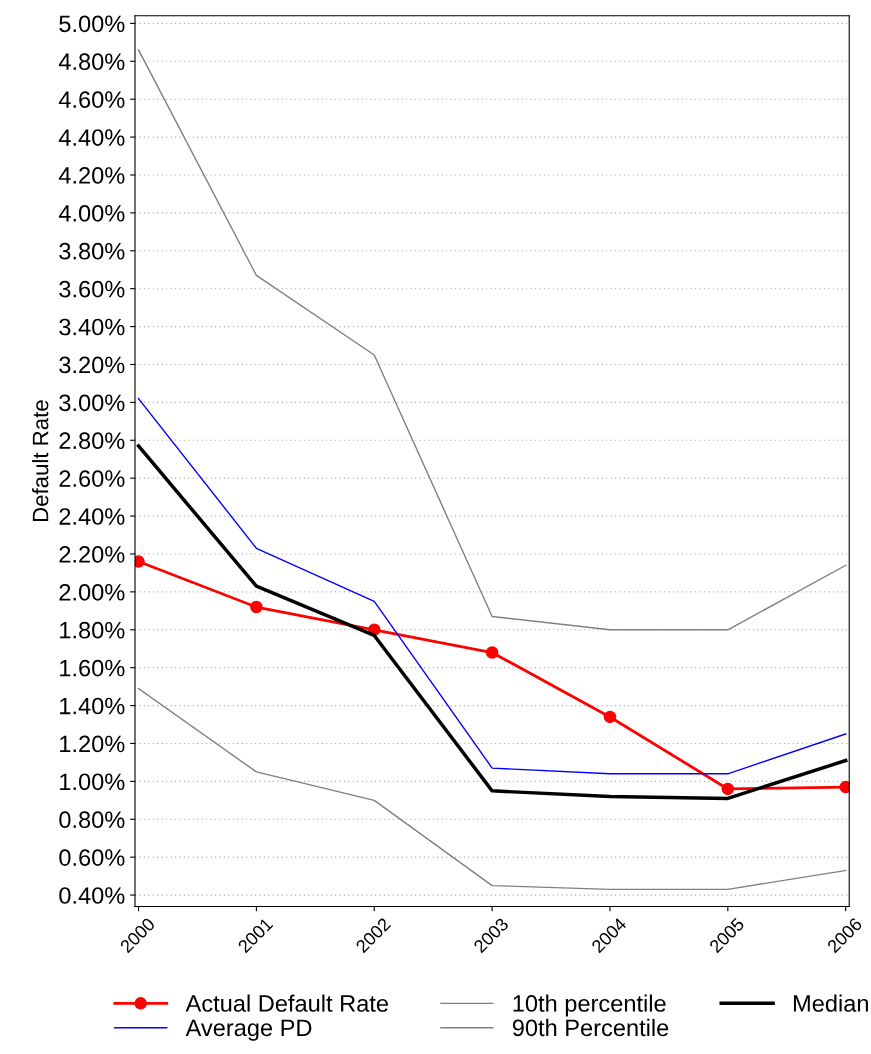  What do you see at coordinates (248, 1030) in the screenshot?
I see `legend-label: Average PD` at bounding box center [248, 1030].